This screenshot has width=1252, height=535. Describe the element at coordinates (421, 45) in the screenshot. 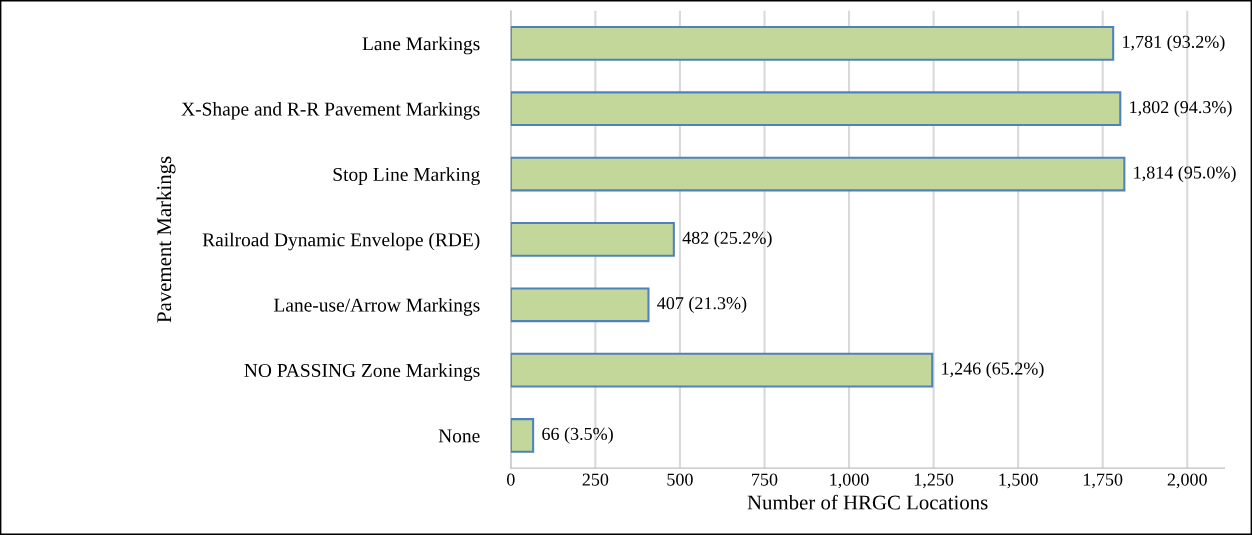

I see `y-tick-label: Lane Markings` at that location.